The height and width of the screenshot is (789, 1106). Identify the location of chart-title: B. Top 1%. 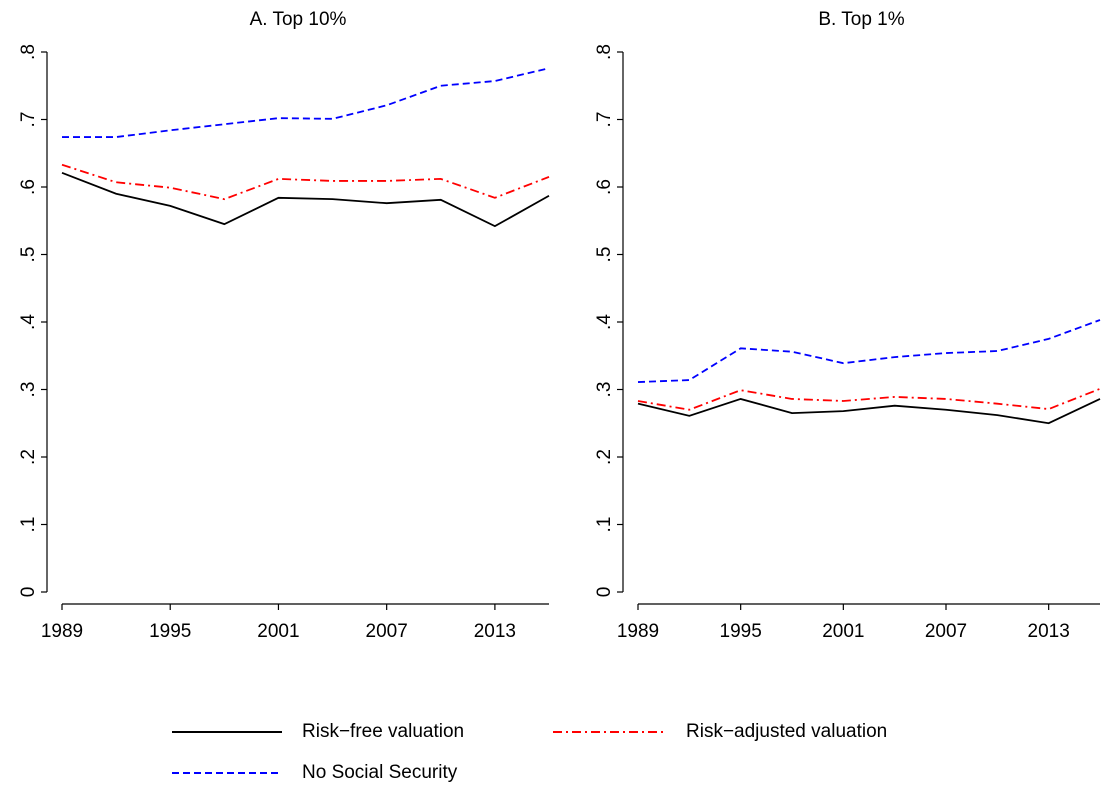
(861, 19).